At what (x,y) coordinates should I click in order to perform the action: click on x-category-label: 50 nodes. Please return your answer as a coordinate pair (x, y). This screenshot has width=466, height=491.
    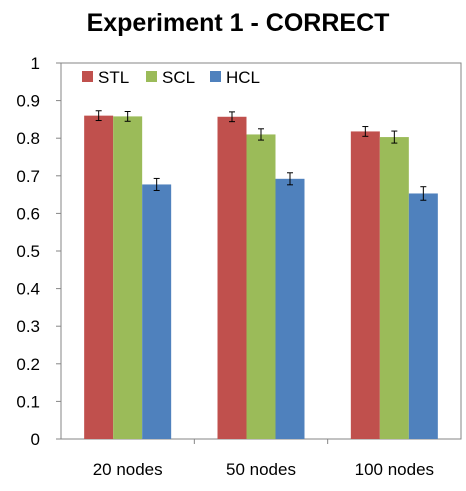
    Looking at the image, I should click on (261, 469).